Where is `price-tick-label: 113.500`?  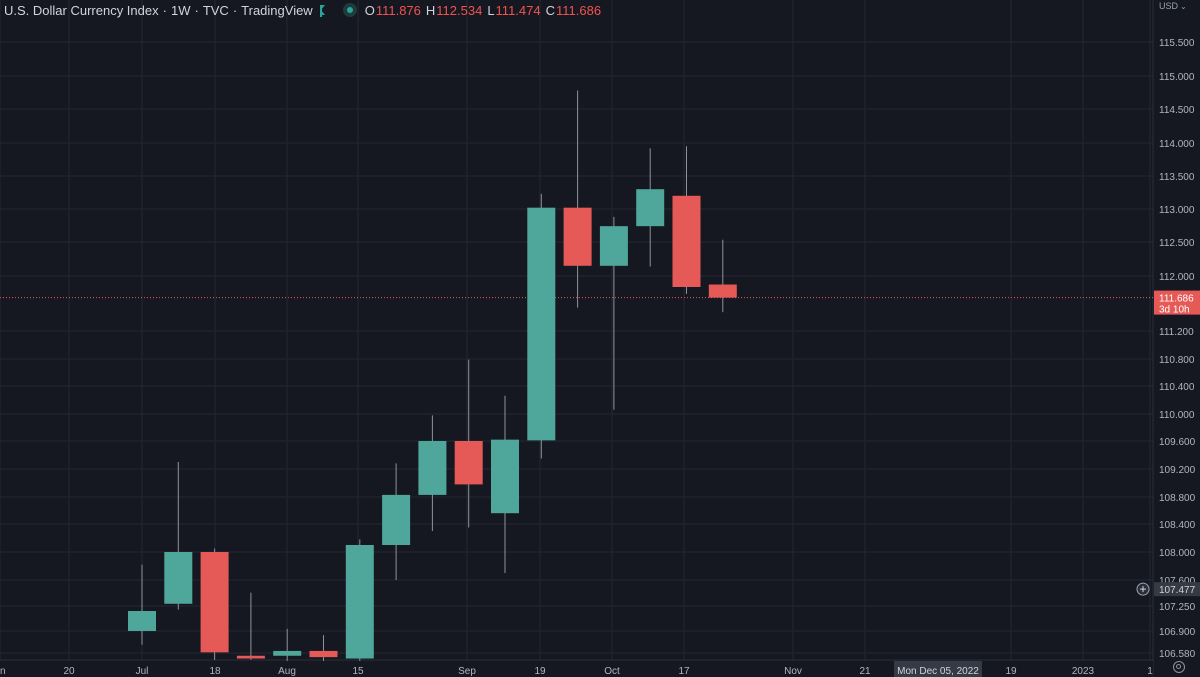
price-tick-label: 113.500 is located at coordinates (1177, 177).